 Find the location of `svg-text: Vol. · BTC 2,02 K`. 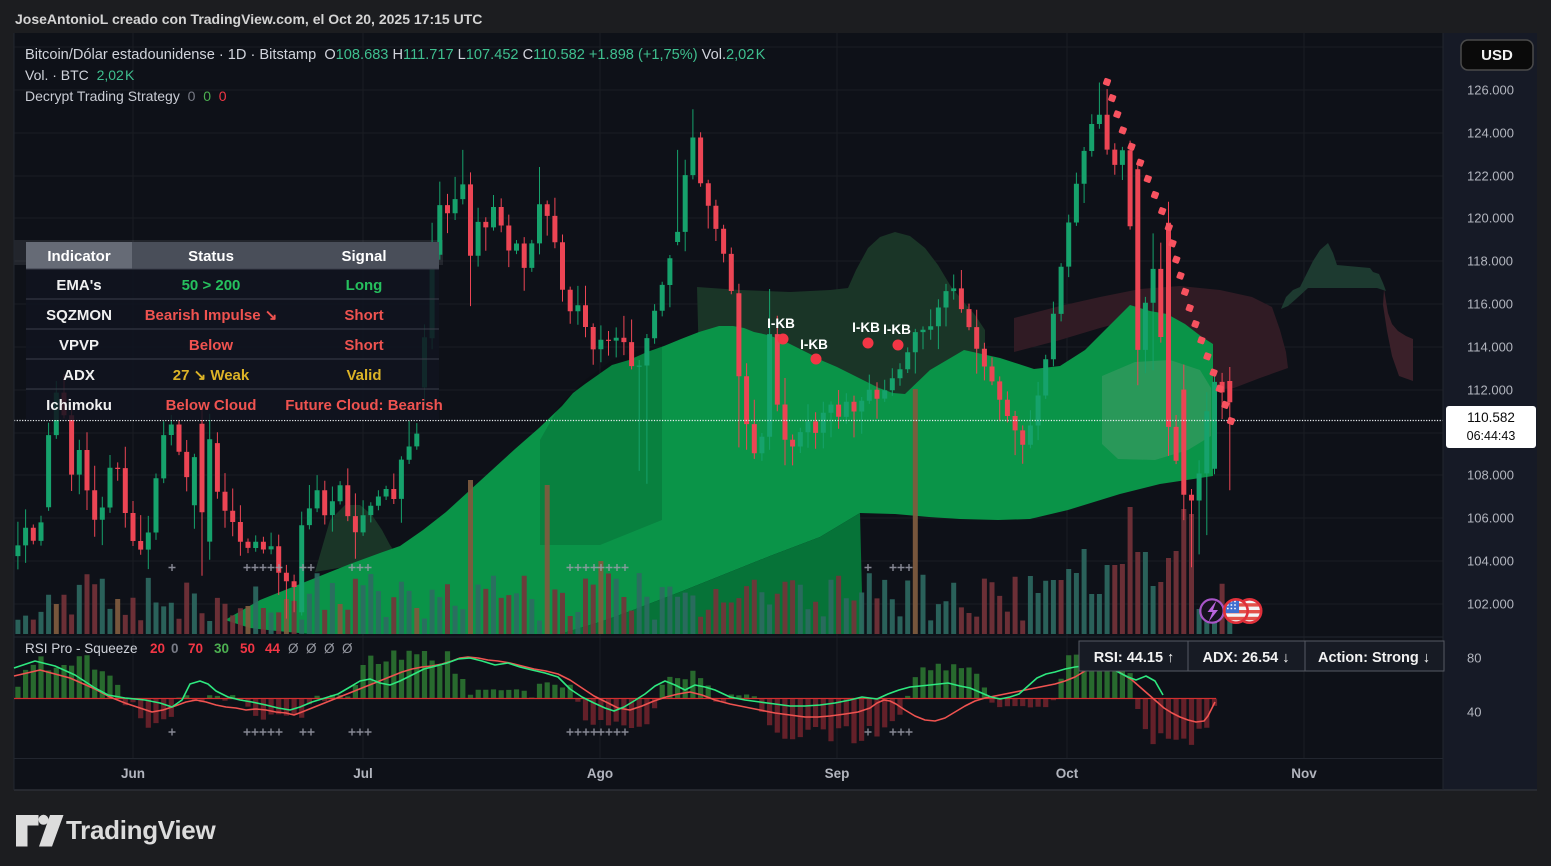

svg-text: Vol. · BTC 2,02 K is located at coordinates (80, 75).